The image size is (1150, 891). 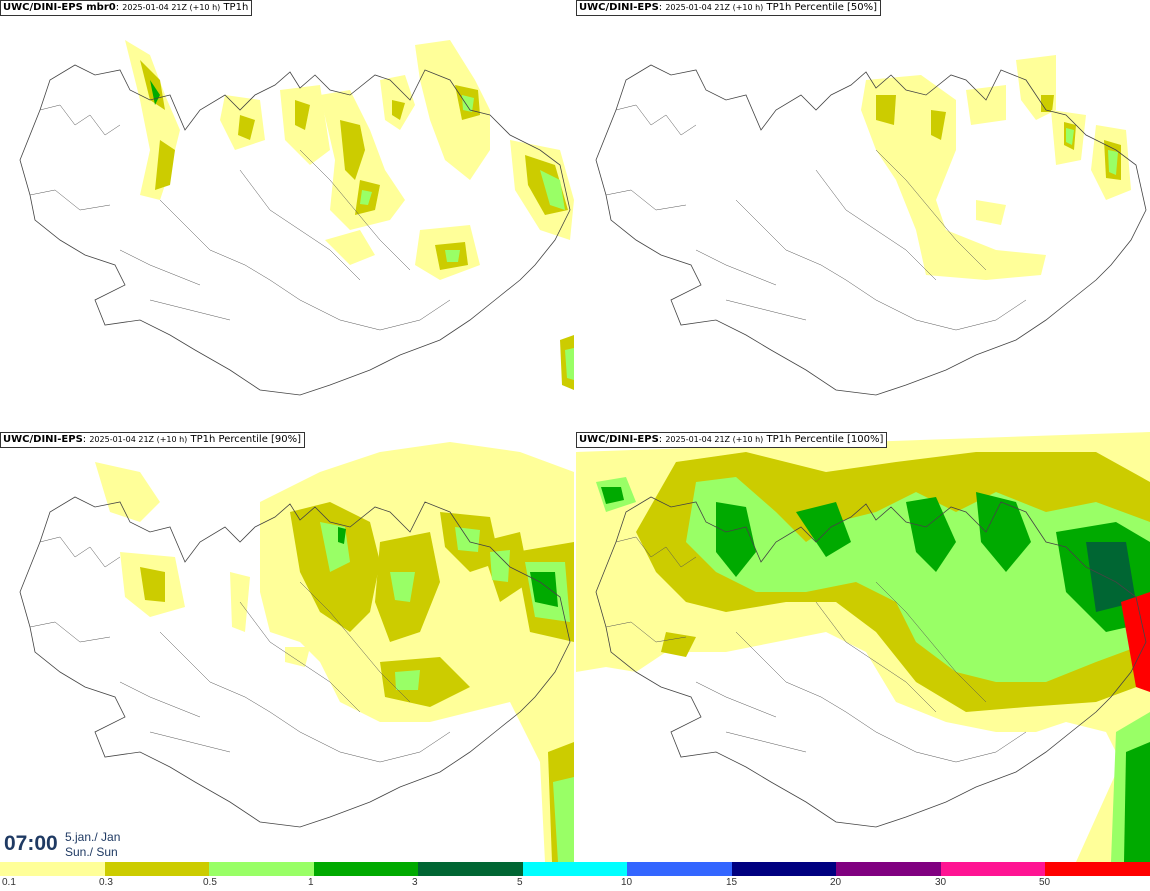 What do you see at coordinates (106, 882) in the screenshot?
I see `legend-tick-label: 0.3` at bounding box center [106, 882].